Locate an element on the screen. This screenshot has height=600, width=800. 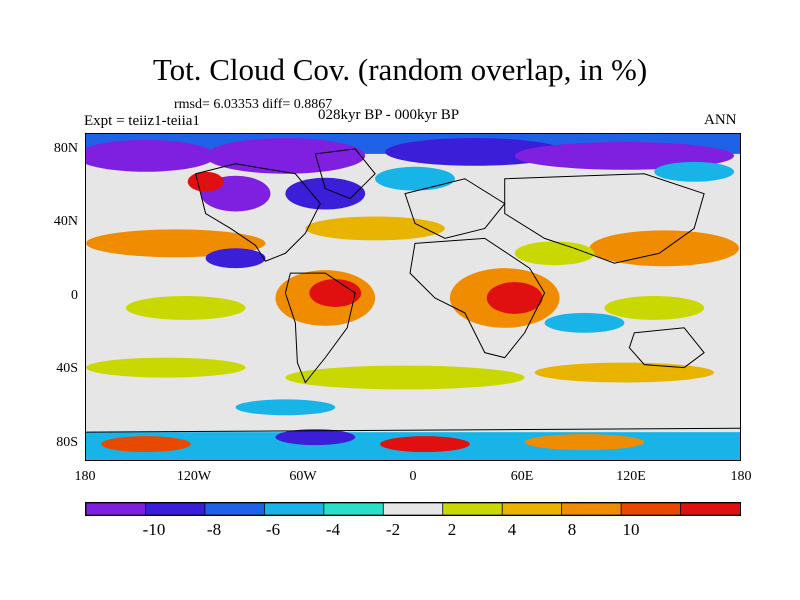
antarctica-coast is located at coordinates (413, 430).